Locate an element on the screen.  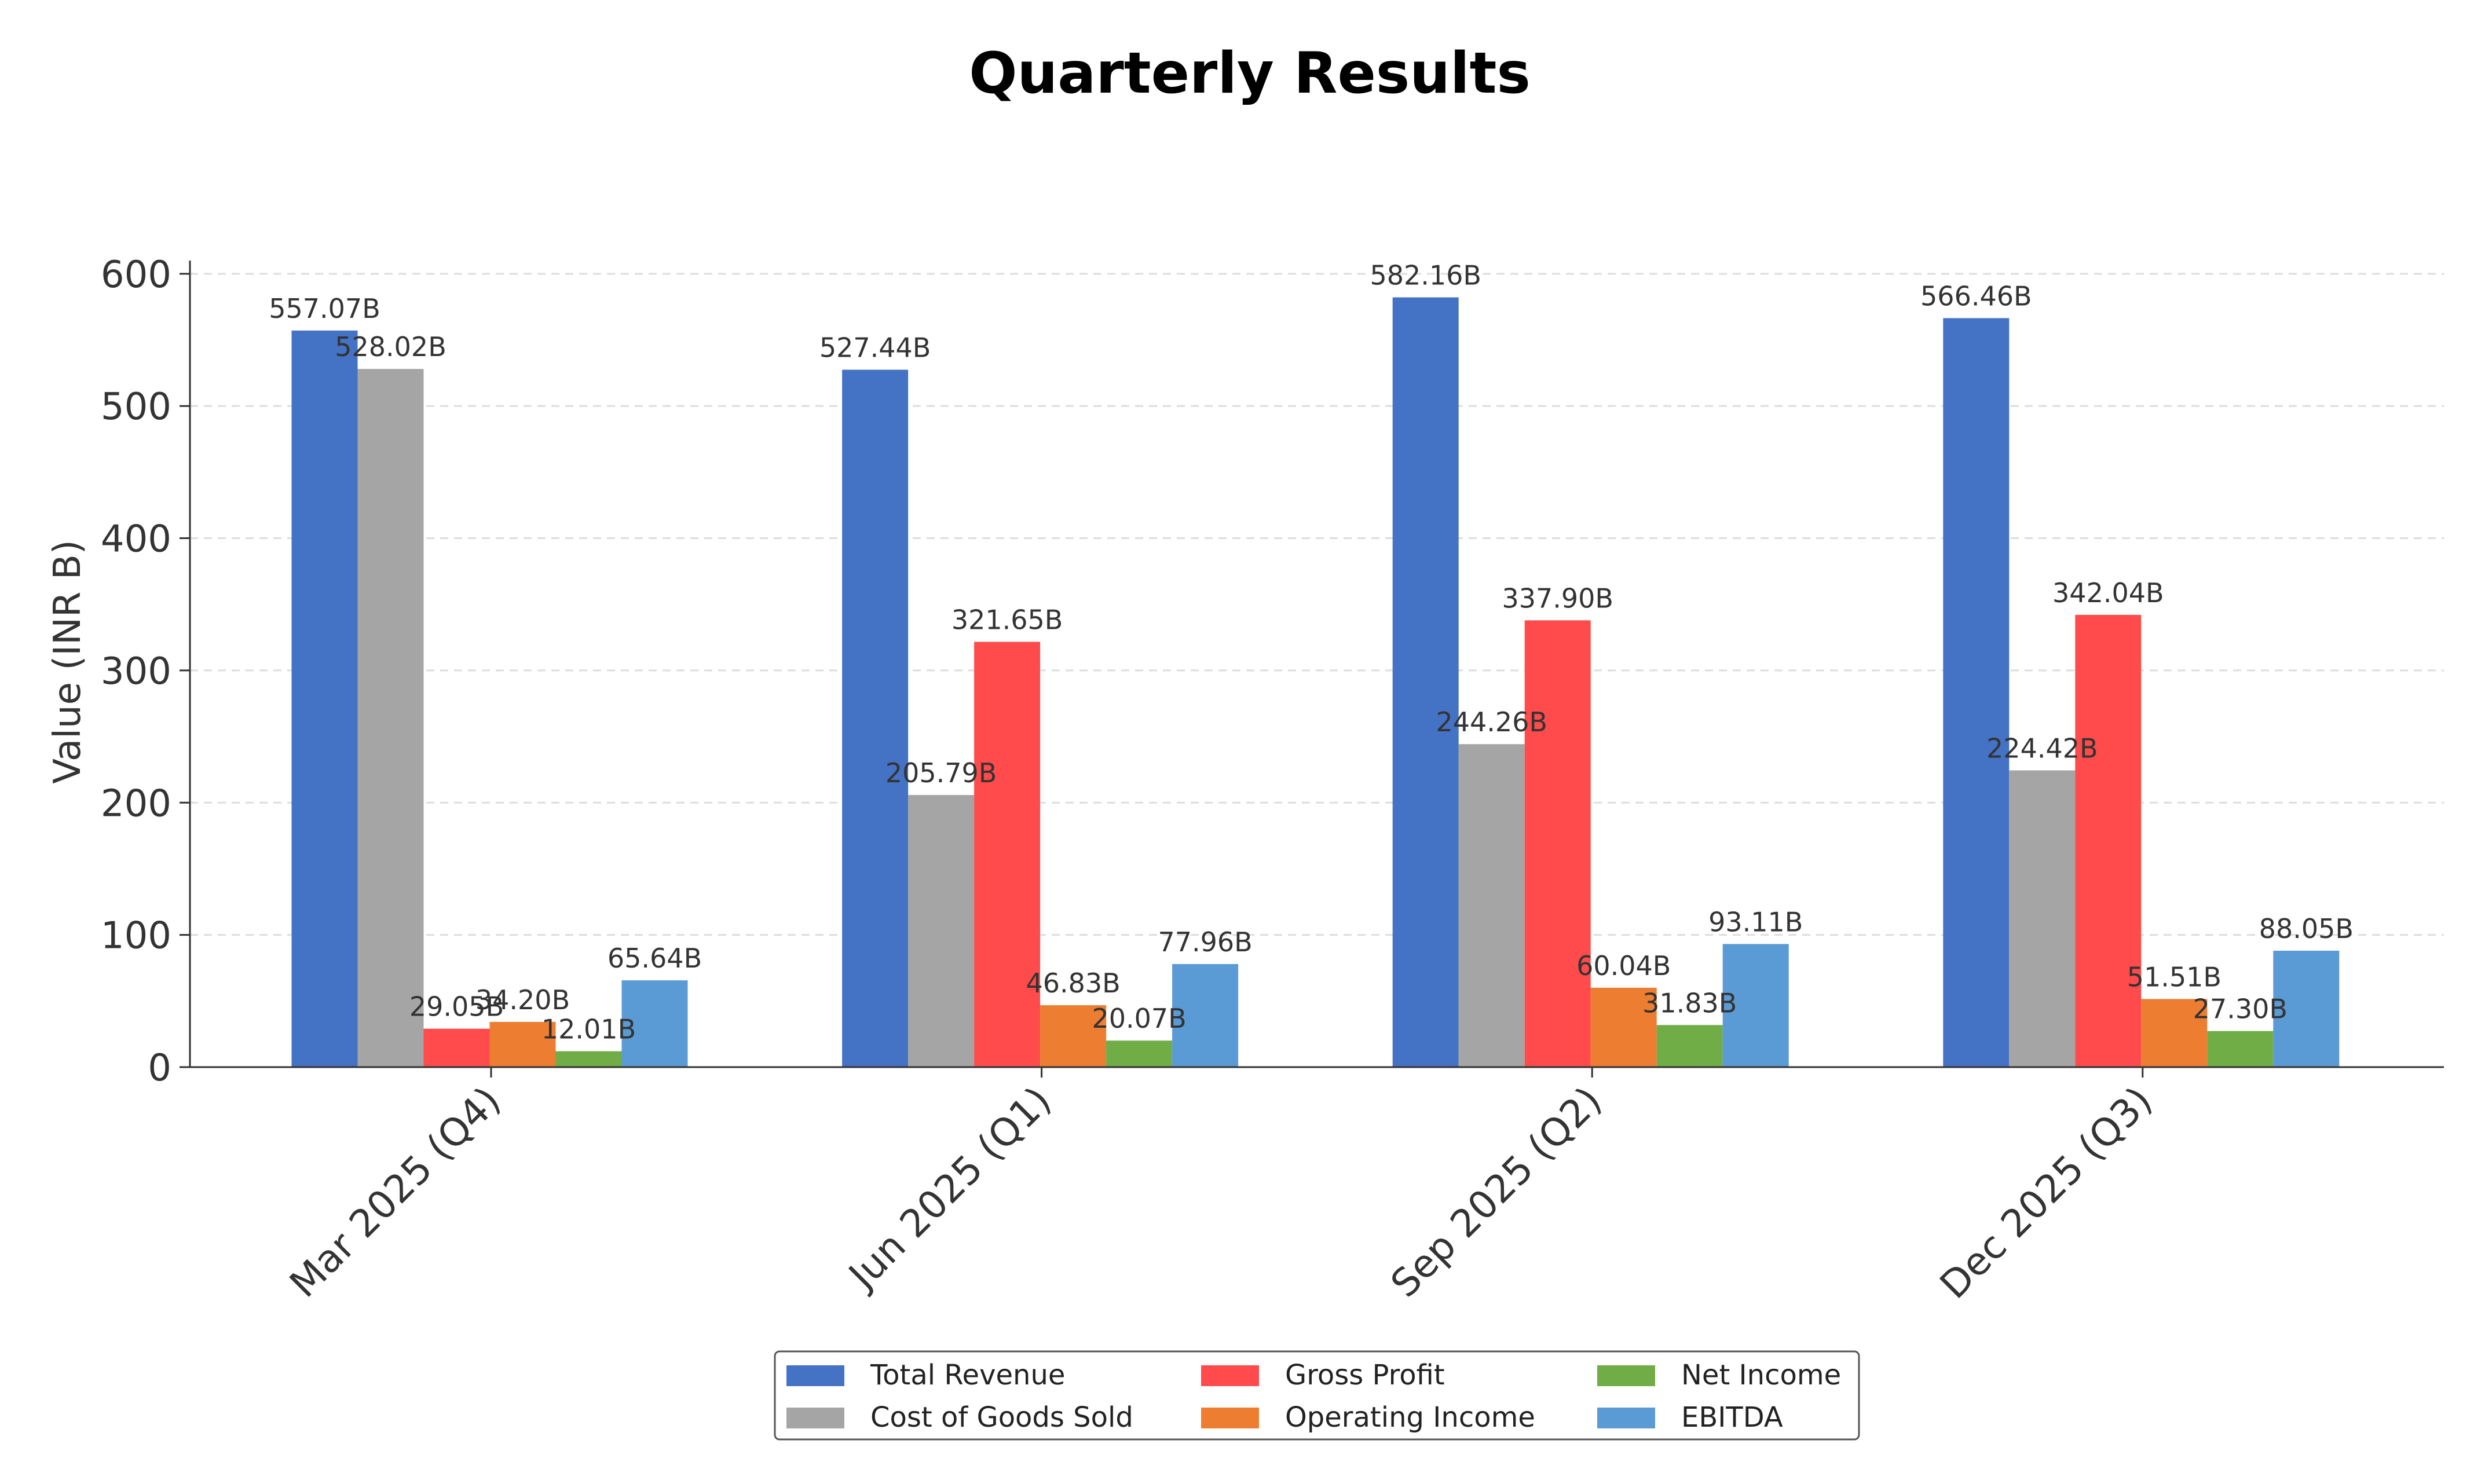
y-tick-label: 600 is located at coordinates (136, 275).